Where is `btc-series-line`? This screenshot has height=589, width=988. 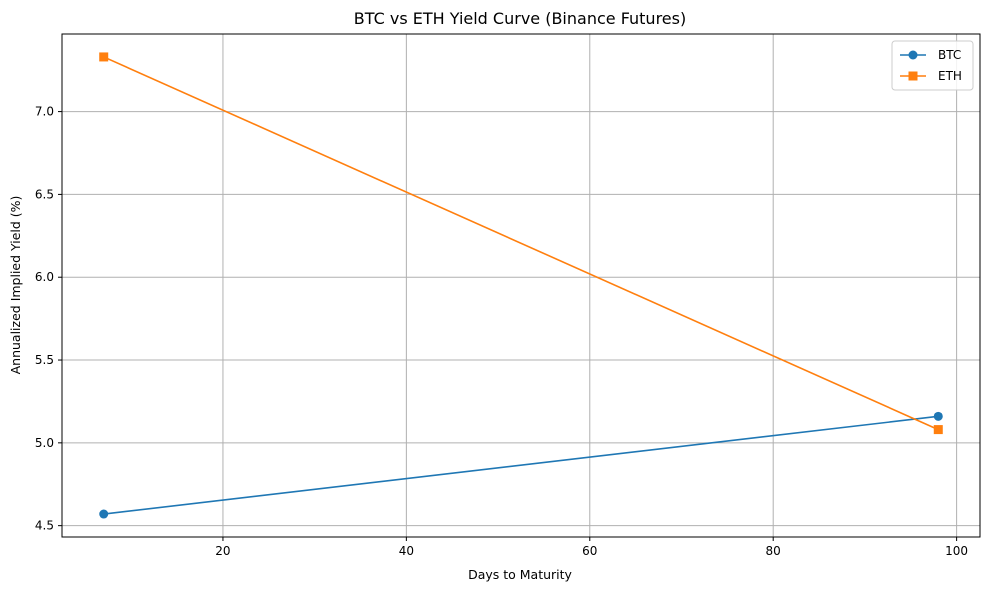 btc-series-line is located at coordinates (521, 465).